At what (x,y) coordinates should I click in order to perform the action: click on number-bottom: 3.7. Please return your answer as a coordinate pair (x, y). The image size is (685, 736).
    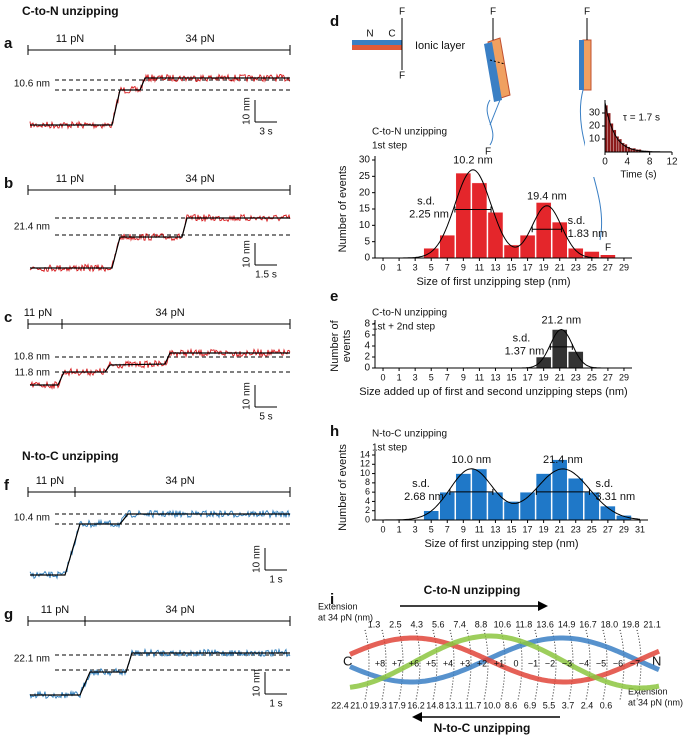
    Looking at the image, I should click on (568, 705).